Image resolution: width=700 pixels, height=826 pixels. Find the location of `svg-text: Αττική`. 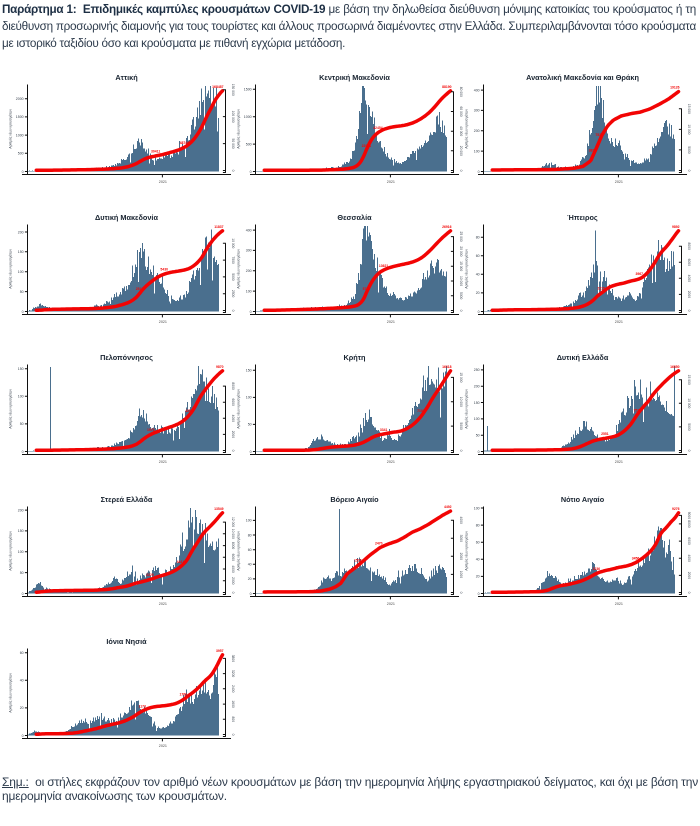

svg-text: Αττική is located at coordinates (126, 77).